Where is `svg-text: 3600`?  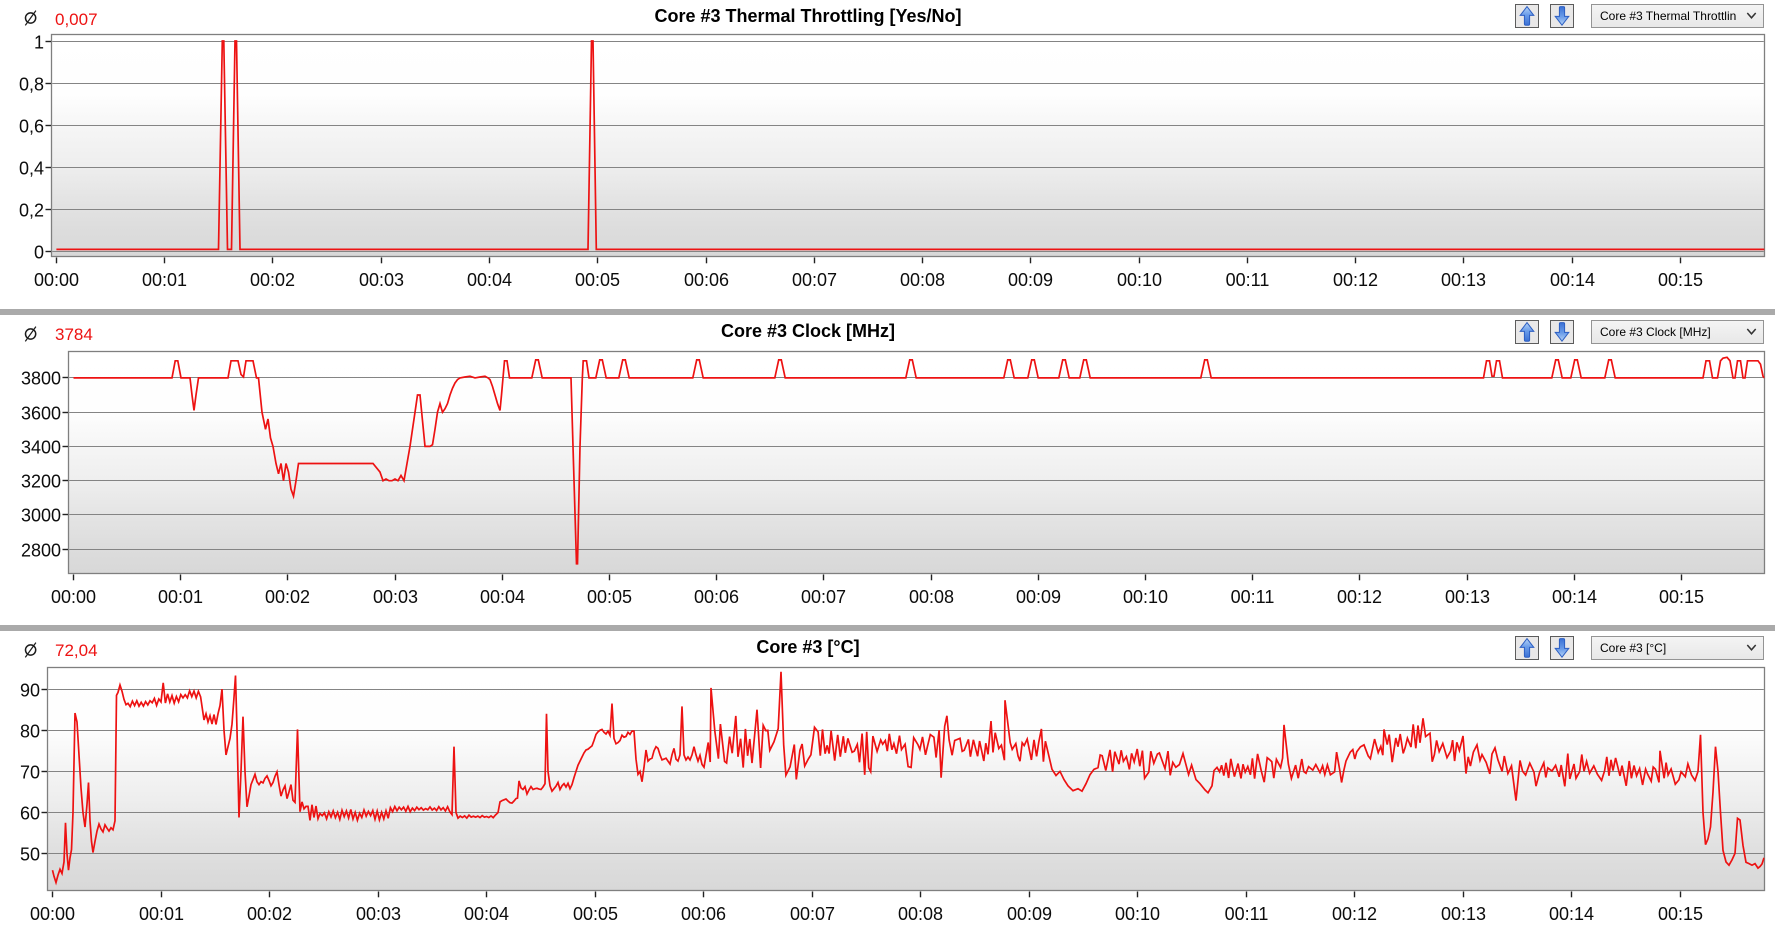 svg-text: 3600 is located at coordinates (41, 414).